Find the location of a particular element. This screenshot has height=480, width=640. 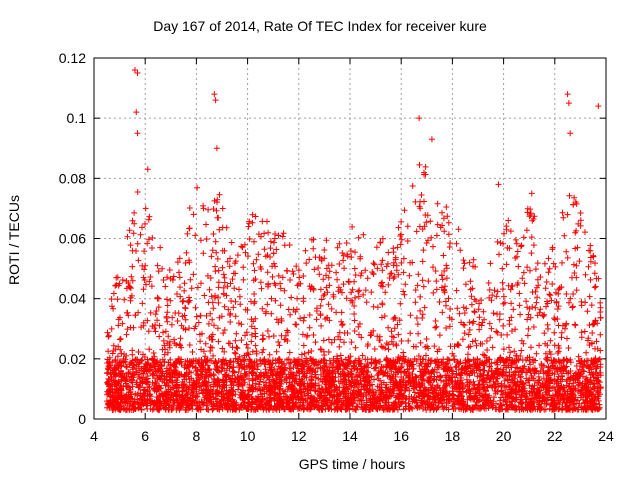

x-tick-label: 8 is located at coordinates (197, 436).